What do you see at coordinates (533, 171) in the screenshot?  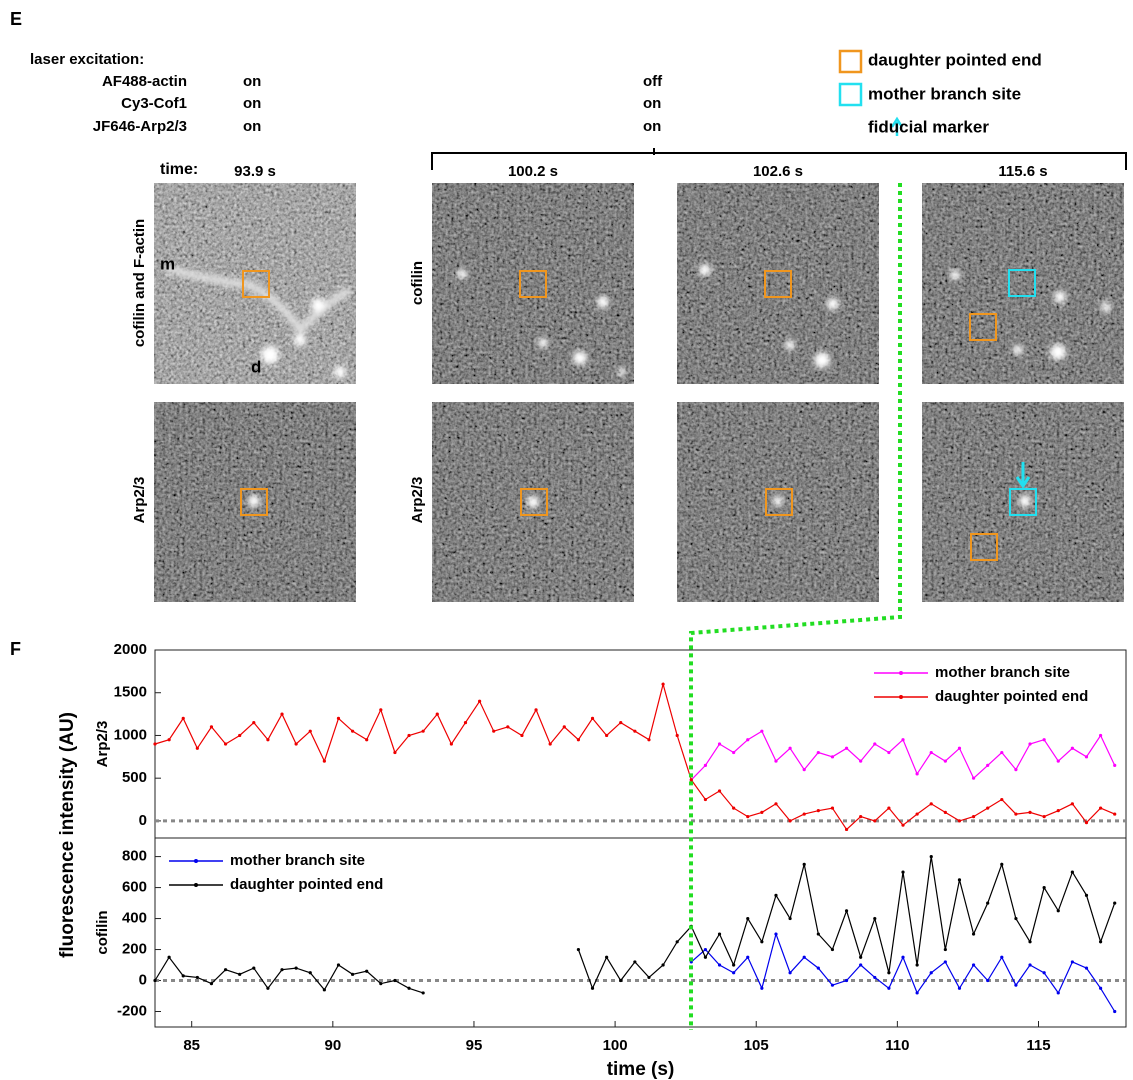 I see `time: 100.2 s` at bounding box center [533, 171].